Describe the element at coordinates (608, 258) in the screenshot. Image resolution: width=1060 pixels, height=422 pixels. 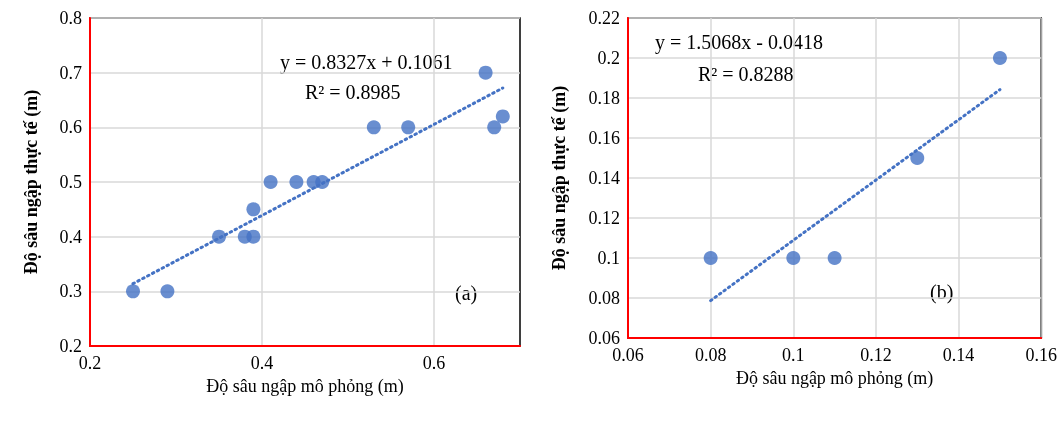
I see `y-tick-label: 0.1` at that location.